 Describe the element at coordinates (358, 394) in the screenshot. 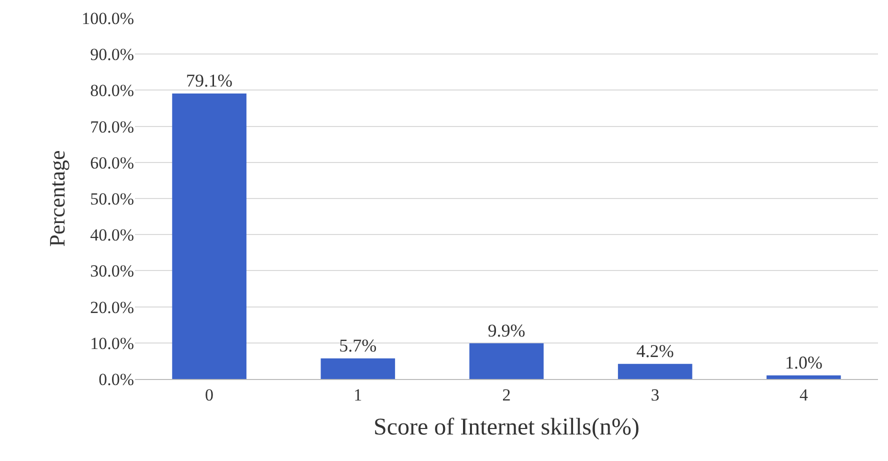

I see `x-tick-label: 1` at that location.